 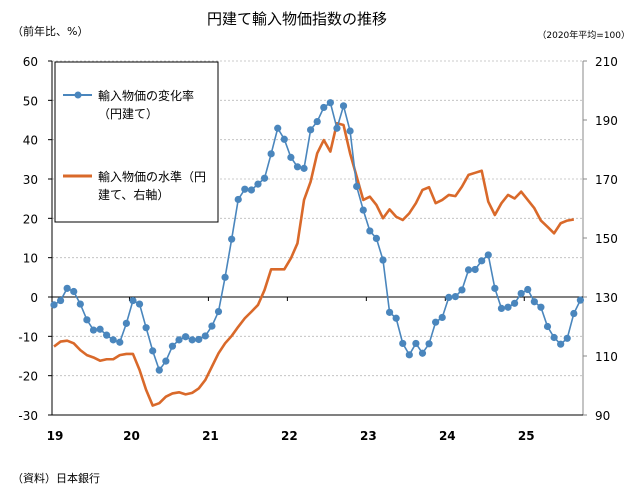 What do you see at coordinates (447, 436) in the screenshot?
I see `x-tick-label: 24` at bounding box center [447, 436].